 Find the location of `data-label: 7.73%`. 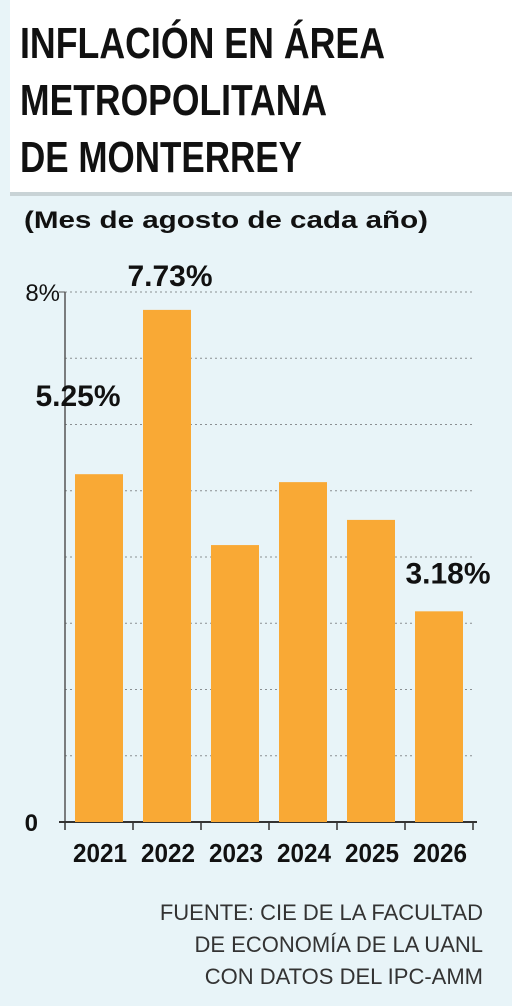

data-label: 7.73% is located at coordinates (169, 276).